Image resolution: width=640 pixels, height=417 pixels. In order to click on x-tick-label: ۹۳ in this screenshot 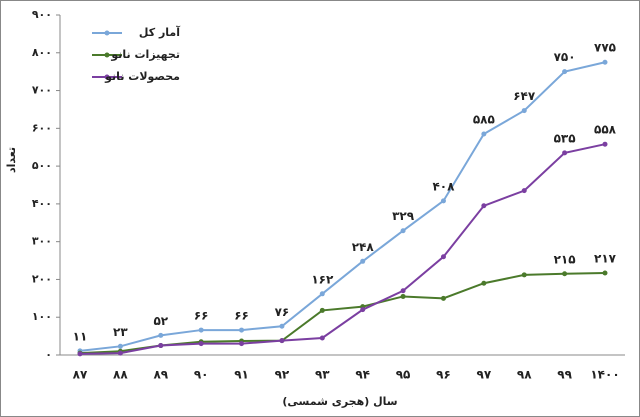, I will do `click(322, 375)`.